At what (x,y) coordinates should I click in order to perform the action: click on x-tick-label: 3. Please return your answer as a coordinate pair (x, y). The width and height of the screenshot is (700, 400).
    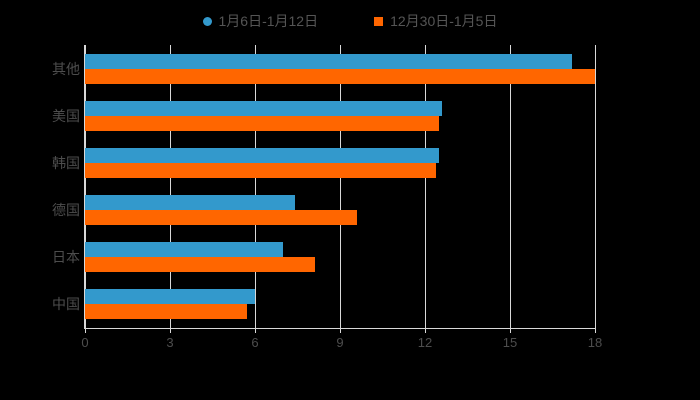
    Looking at the image, I should click on (170, 342).